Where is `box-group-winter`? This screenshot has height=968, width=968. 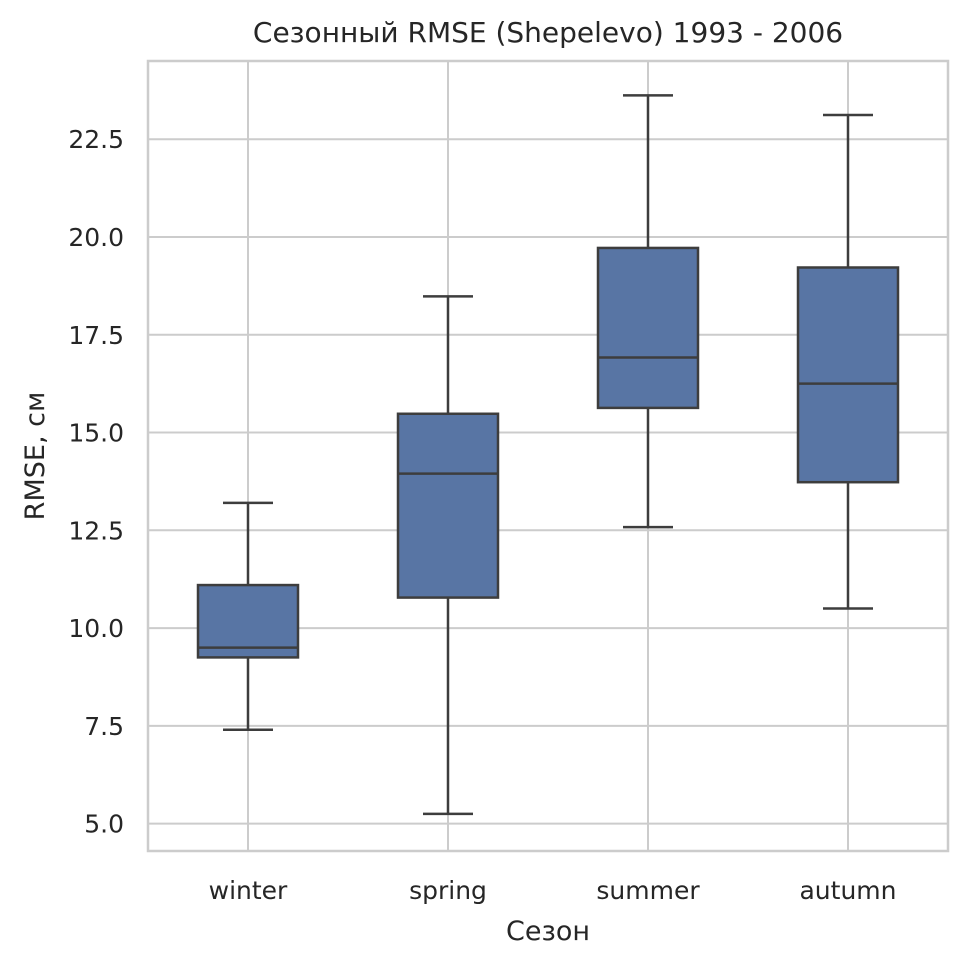 box-group-winter is located at coordinates (248, 616).